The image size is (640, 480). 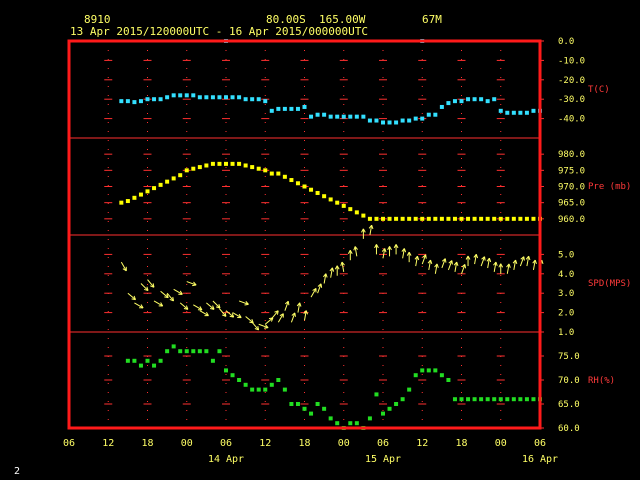 I want to click on x-tick-label: 06, so click(x=69, y=443).